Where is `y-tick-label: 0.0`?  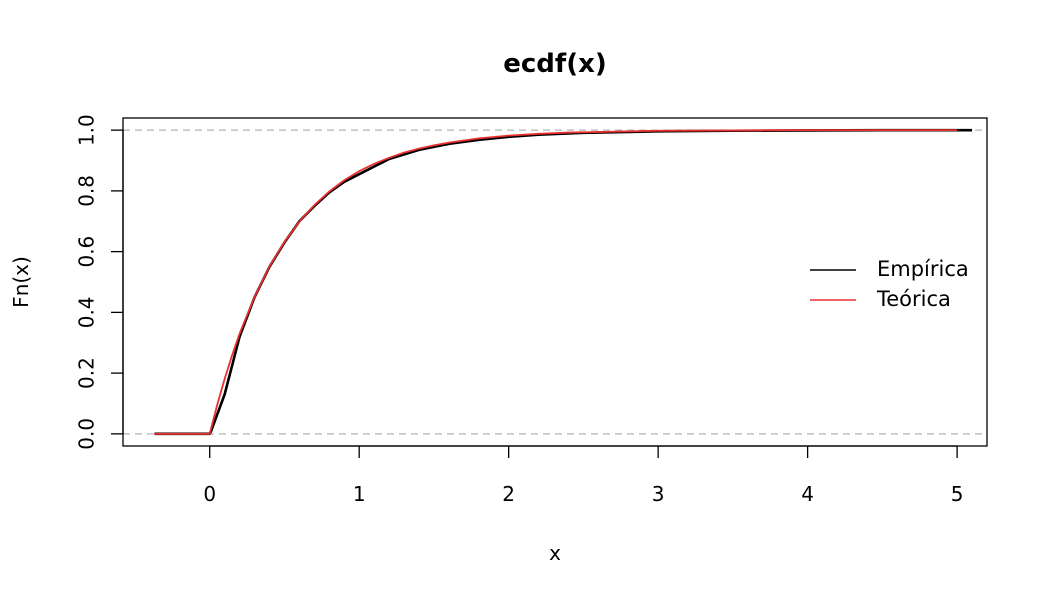
y-tick-label: 0.0 is located at coordinates (87, 434).